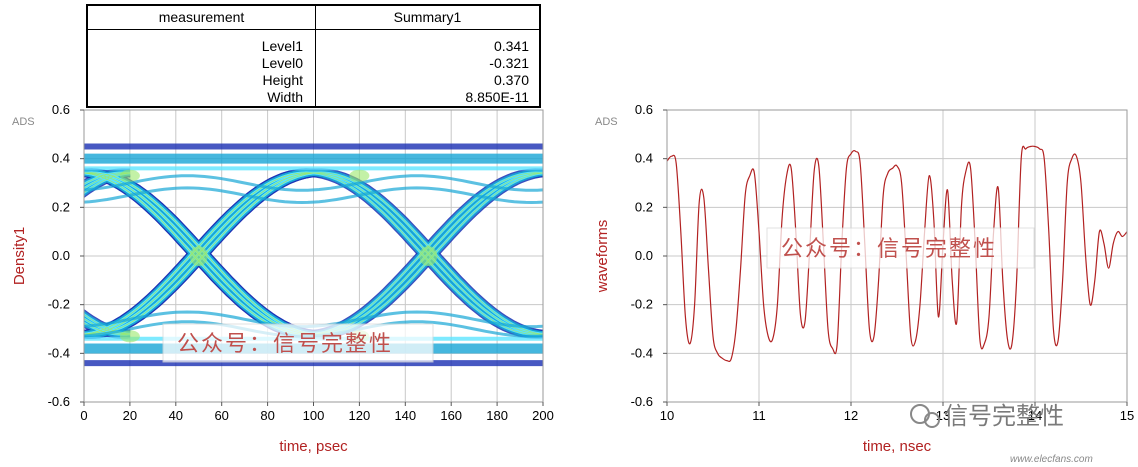 The image size is (1138, 467). I want to click on table-values-column: 0.341 -0.321 0.370 8.850E-11, so click(427, 68).